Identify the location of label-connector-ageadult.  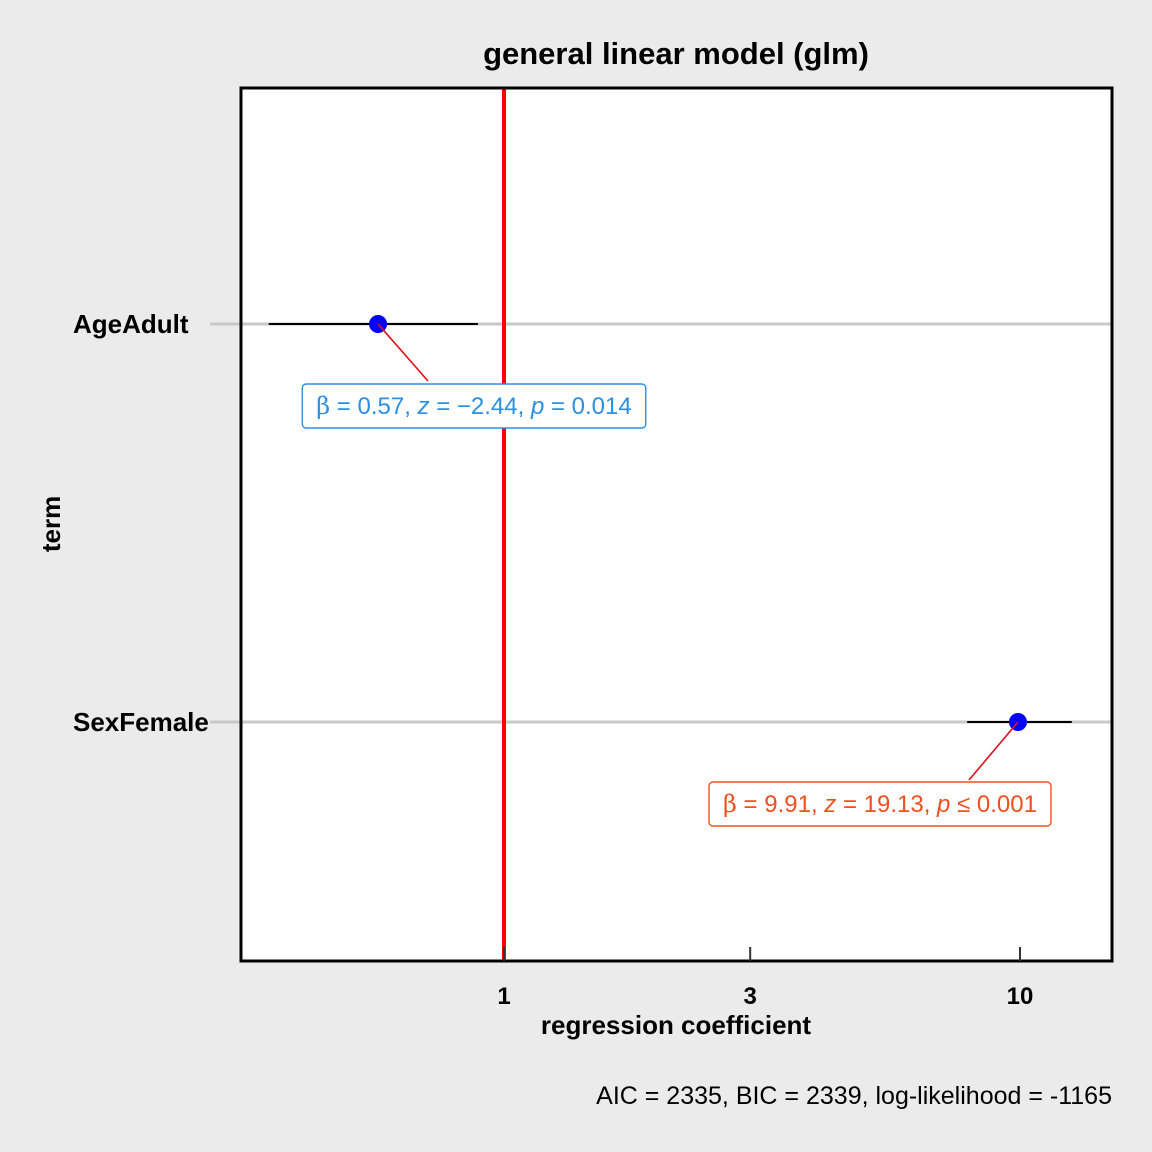
(403, 352).